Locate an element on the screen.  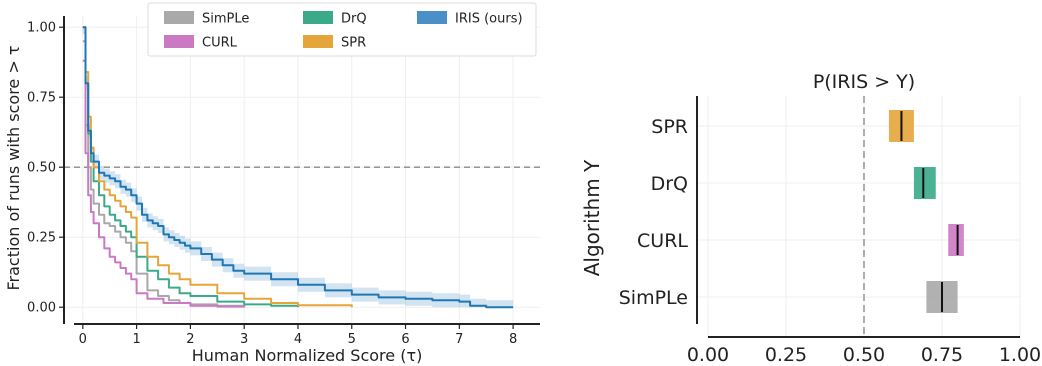
right-x-tick-label: 0.25 is located at coordinates (786, 355).